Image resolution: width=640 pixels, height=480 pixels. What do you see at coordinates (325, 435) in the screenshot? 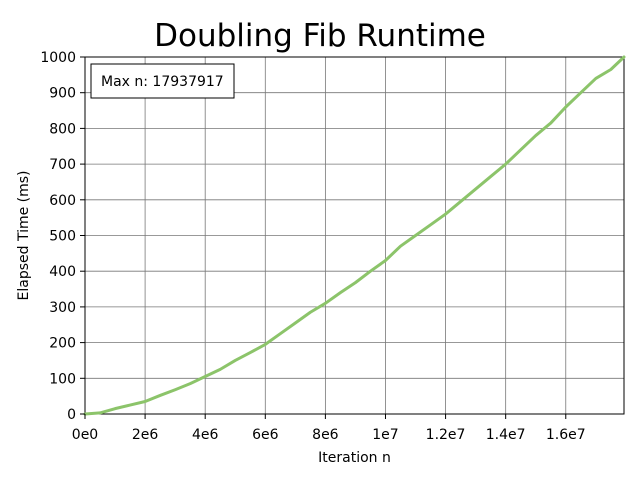
I see `x-tick-label: 8e6` at bounding box center [325, 435].